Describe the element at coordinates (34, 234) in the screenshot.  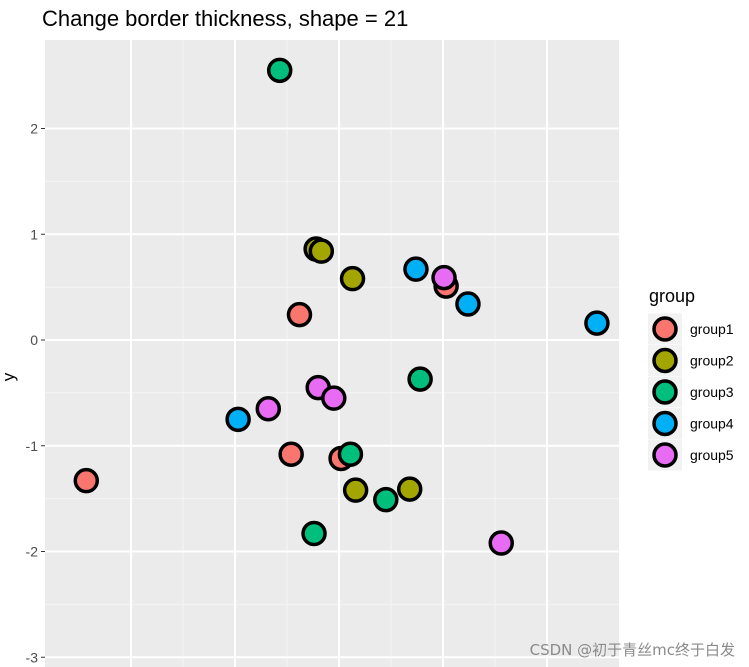
I see `y-tick-label: 1` at that location.